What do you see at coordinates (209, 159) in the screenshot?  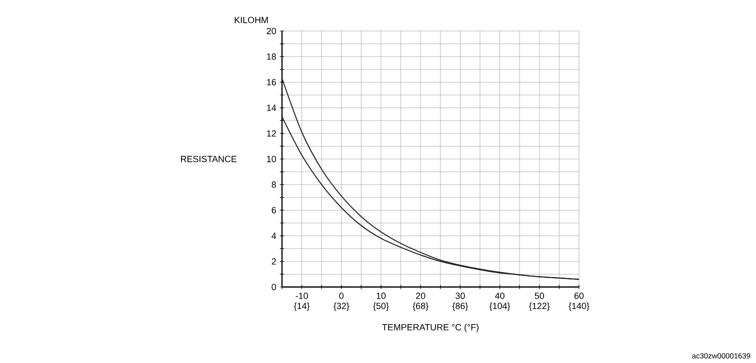 I see `y-axis-title: RESISTANCE` at bounding box center [209, 159].